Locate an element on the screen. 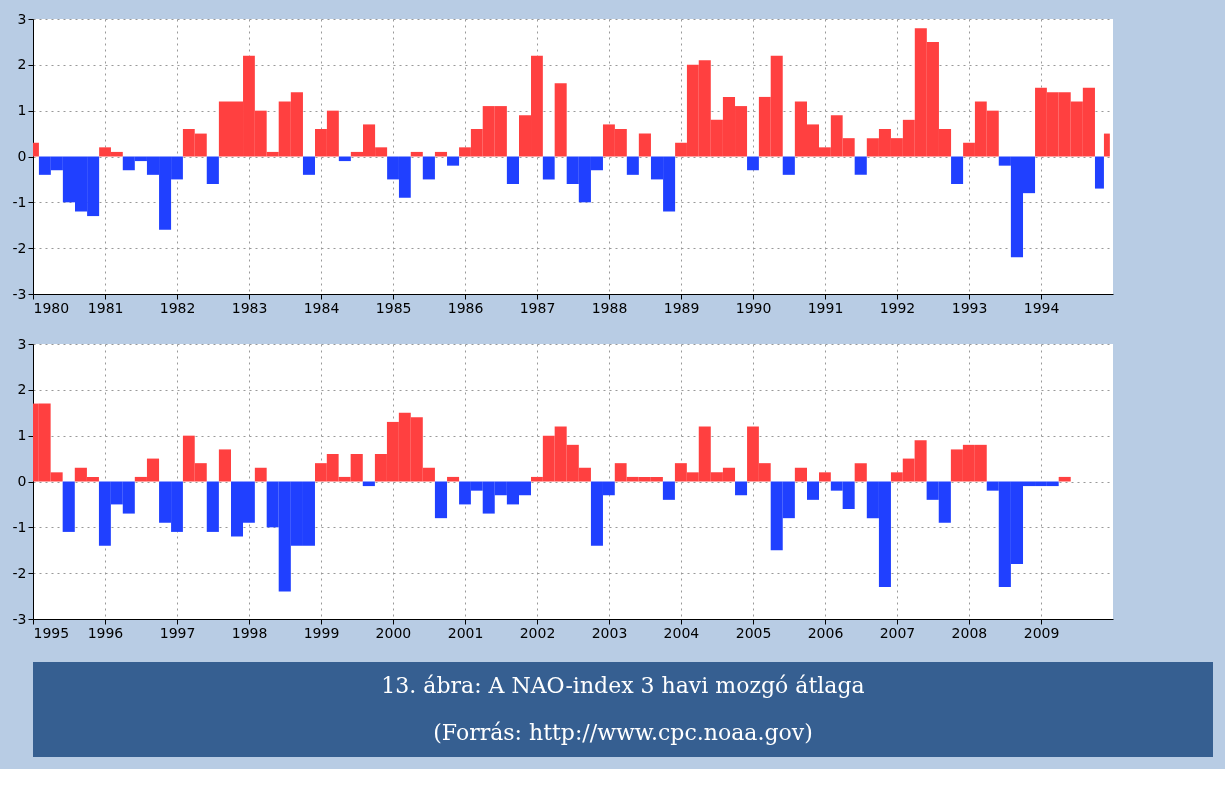 The height and width of the screenshot is (802, 1230). x-tick-label: 1990 is located at coordinates (753, 307).